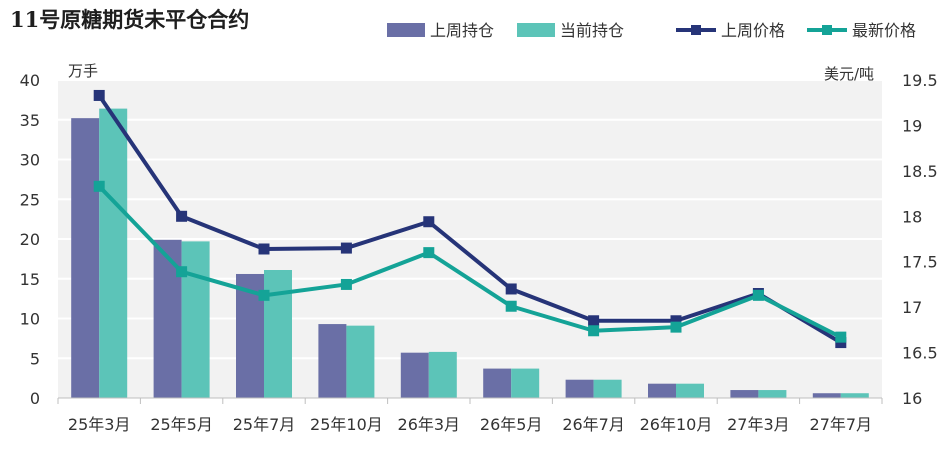 The image size is (945, 451). What do you see at coordinates (30, 279) in the screenshot?
I see `y-left-tick-label: 15` at bounding box center [30, 279].